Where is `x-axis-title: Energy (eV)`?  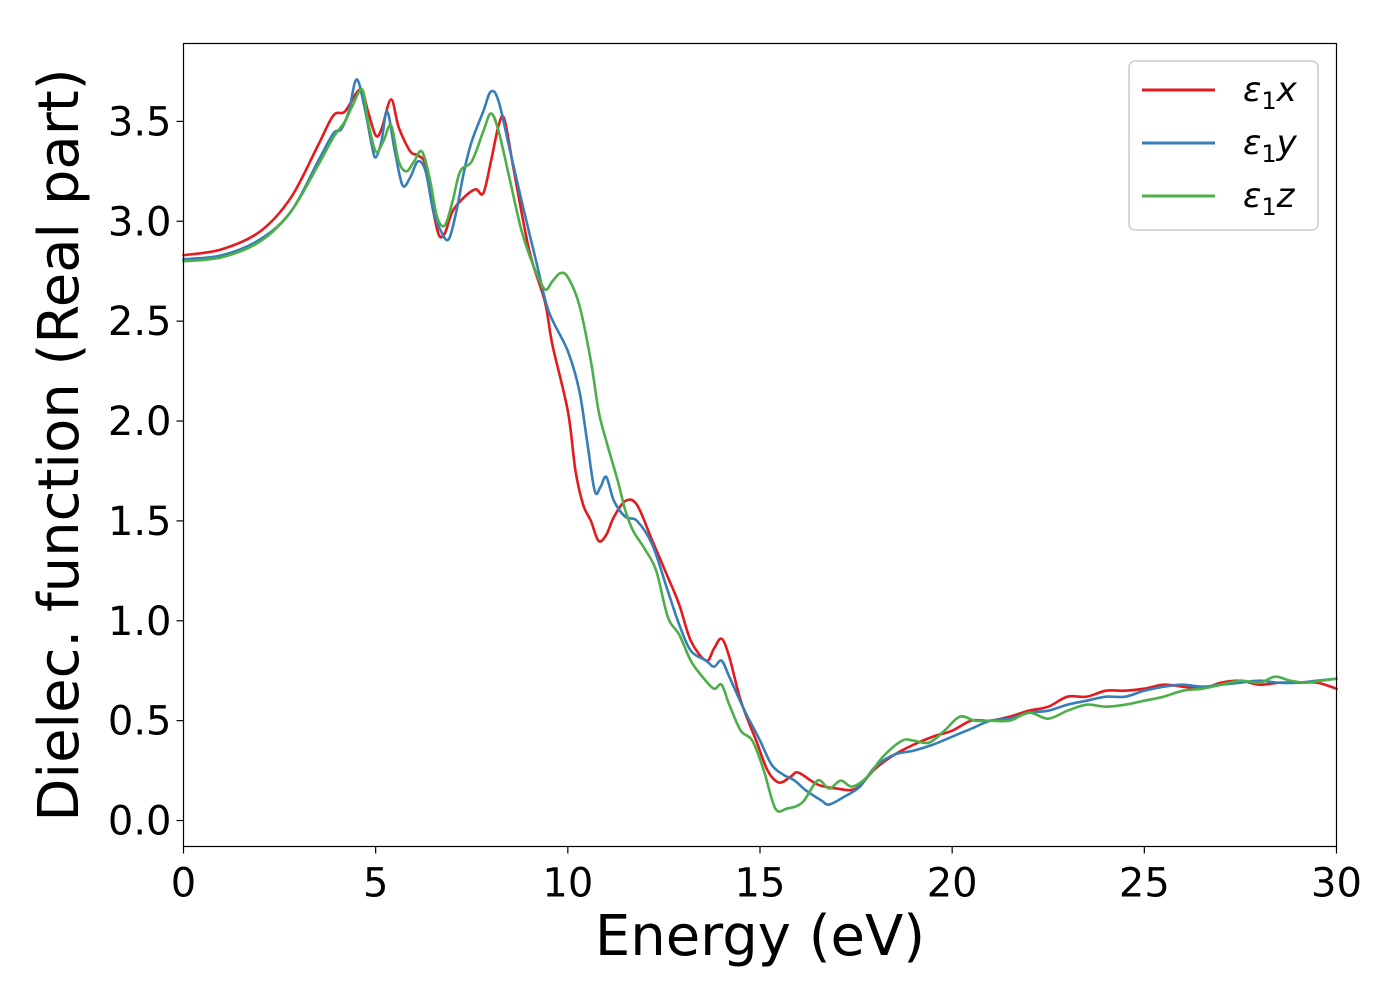
x-axis-title: Energy (eV) is located at coordinates (760, 936).